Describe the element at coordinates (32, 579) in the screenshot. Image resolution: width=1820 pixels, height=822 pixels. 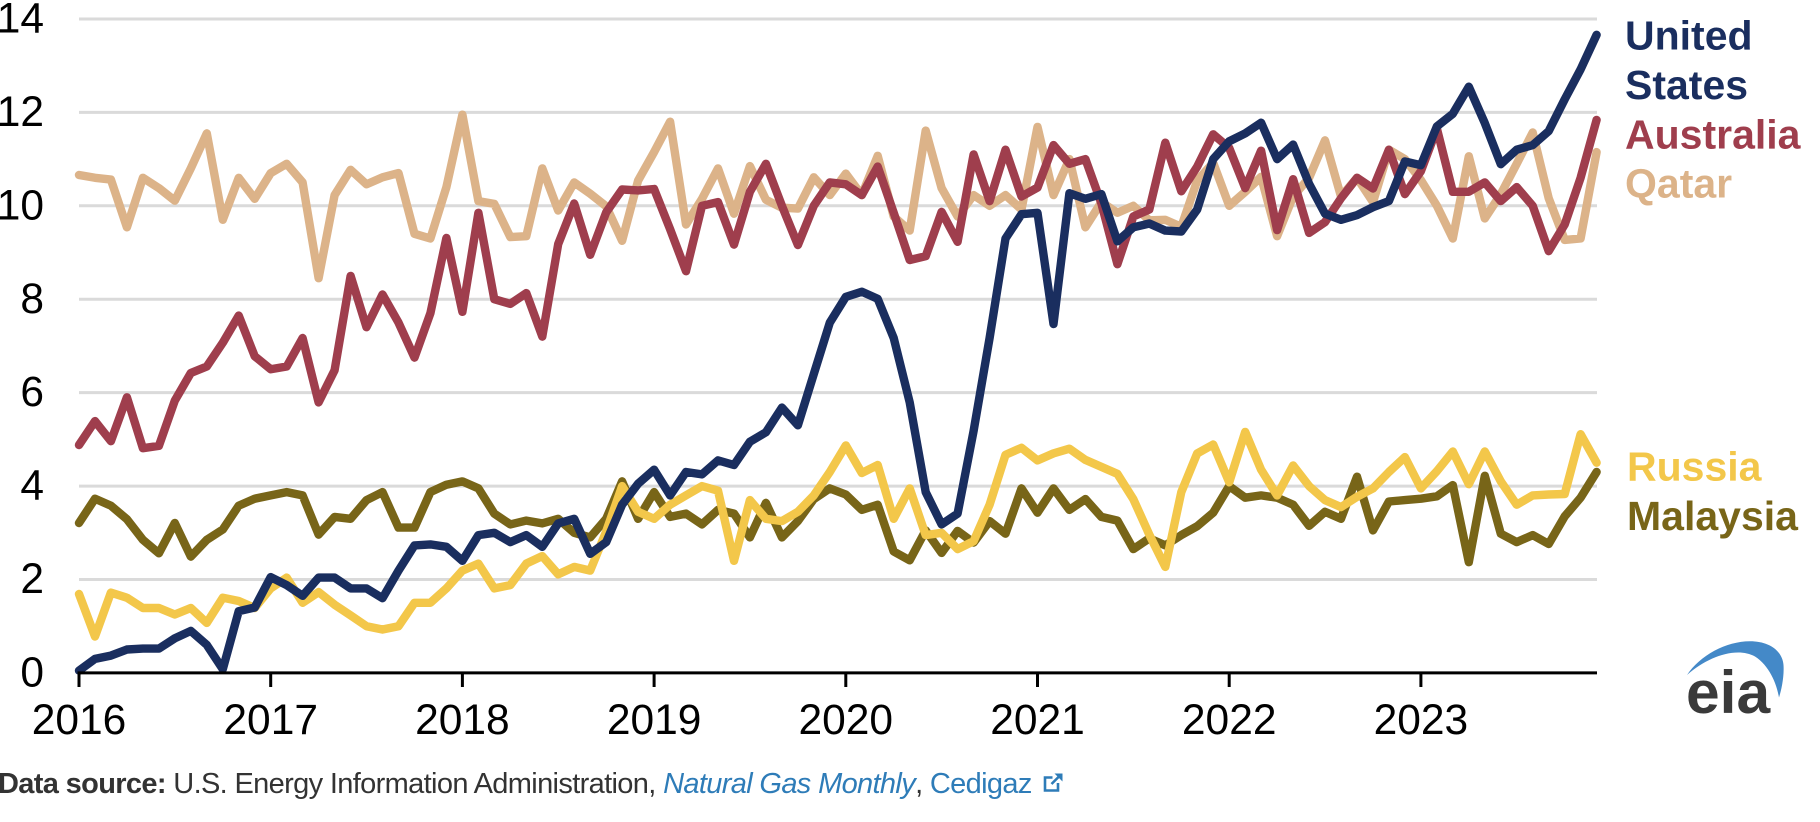
I see `svg-text: 2` at that location.